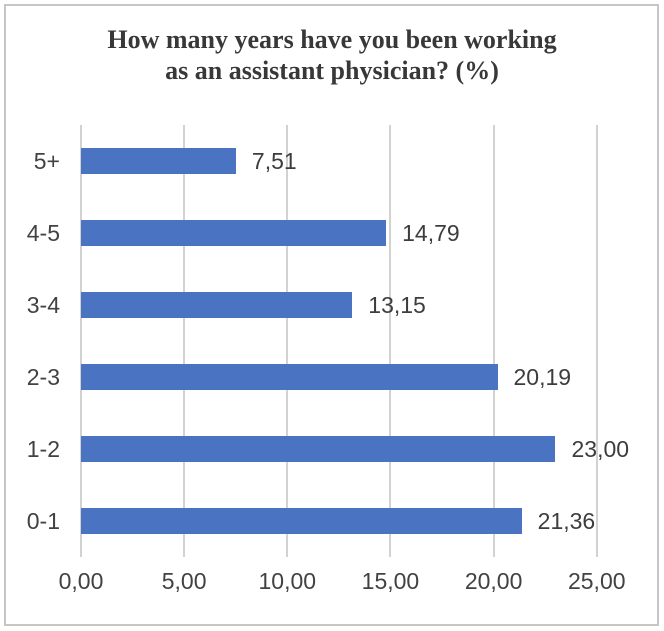 Image resolution: width=664 pixels, height=631 pixels. What do you see at coordinates (43, 305) in the screenshot?
I see `category-label: 3-4` at bounding box center [43, 305].